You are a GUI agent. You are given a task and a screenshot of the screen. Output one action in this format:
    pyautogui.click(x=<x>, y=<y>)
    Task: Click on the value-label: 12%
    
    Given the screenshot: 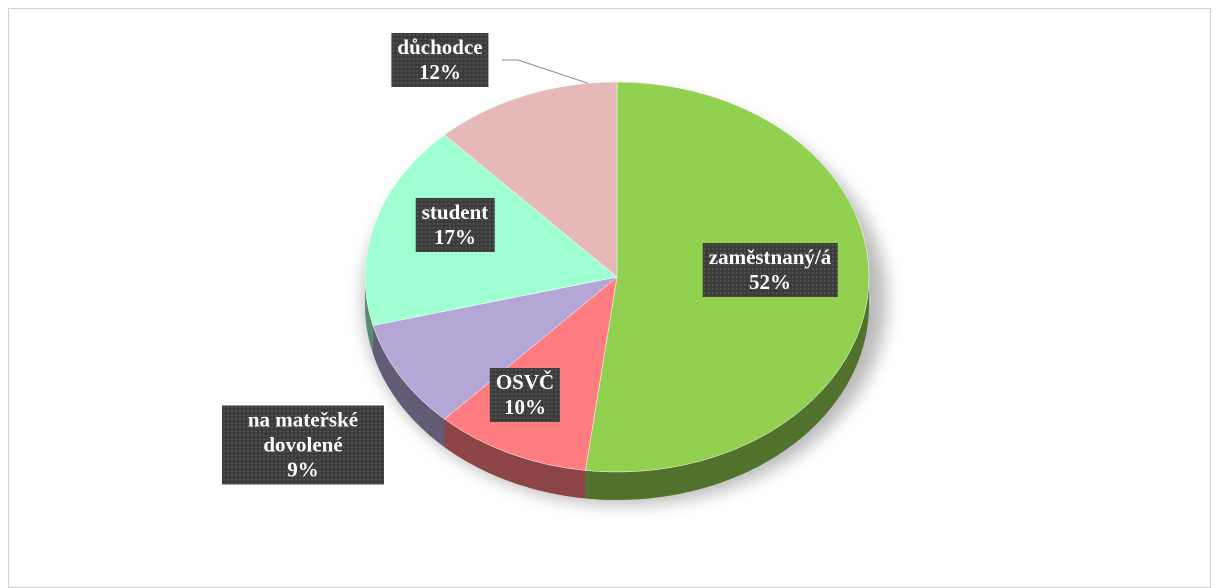 What is the action you would take?
    pyautogui.click(x=440, y=72)
    